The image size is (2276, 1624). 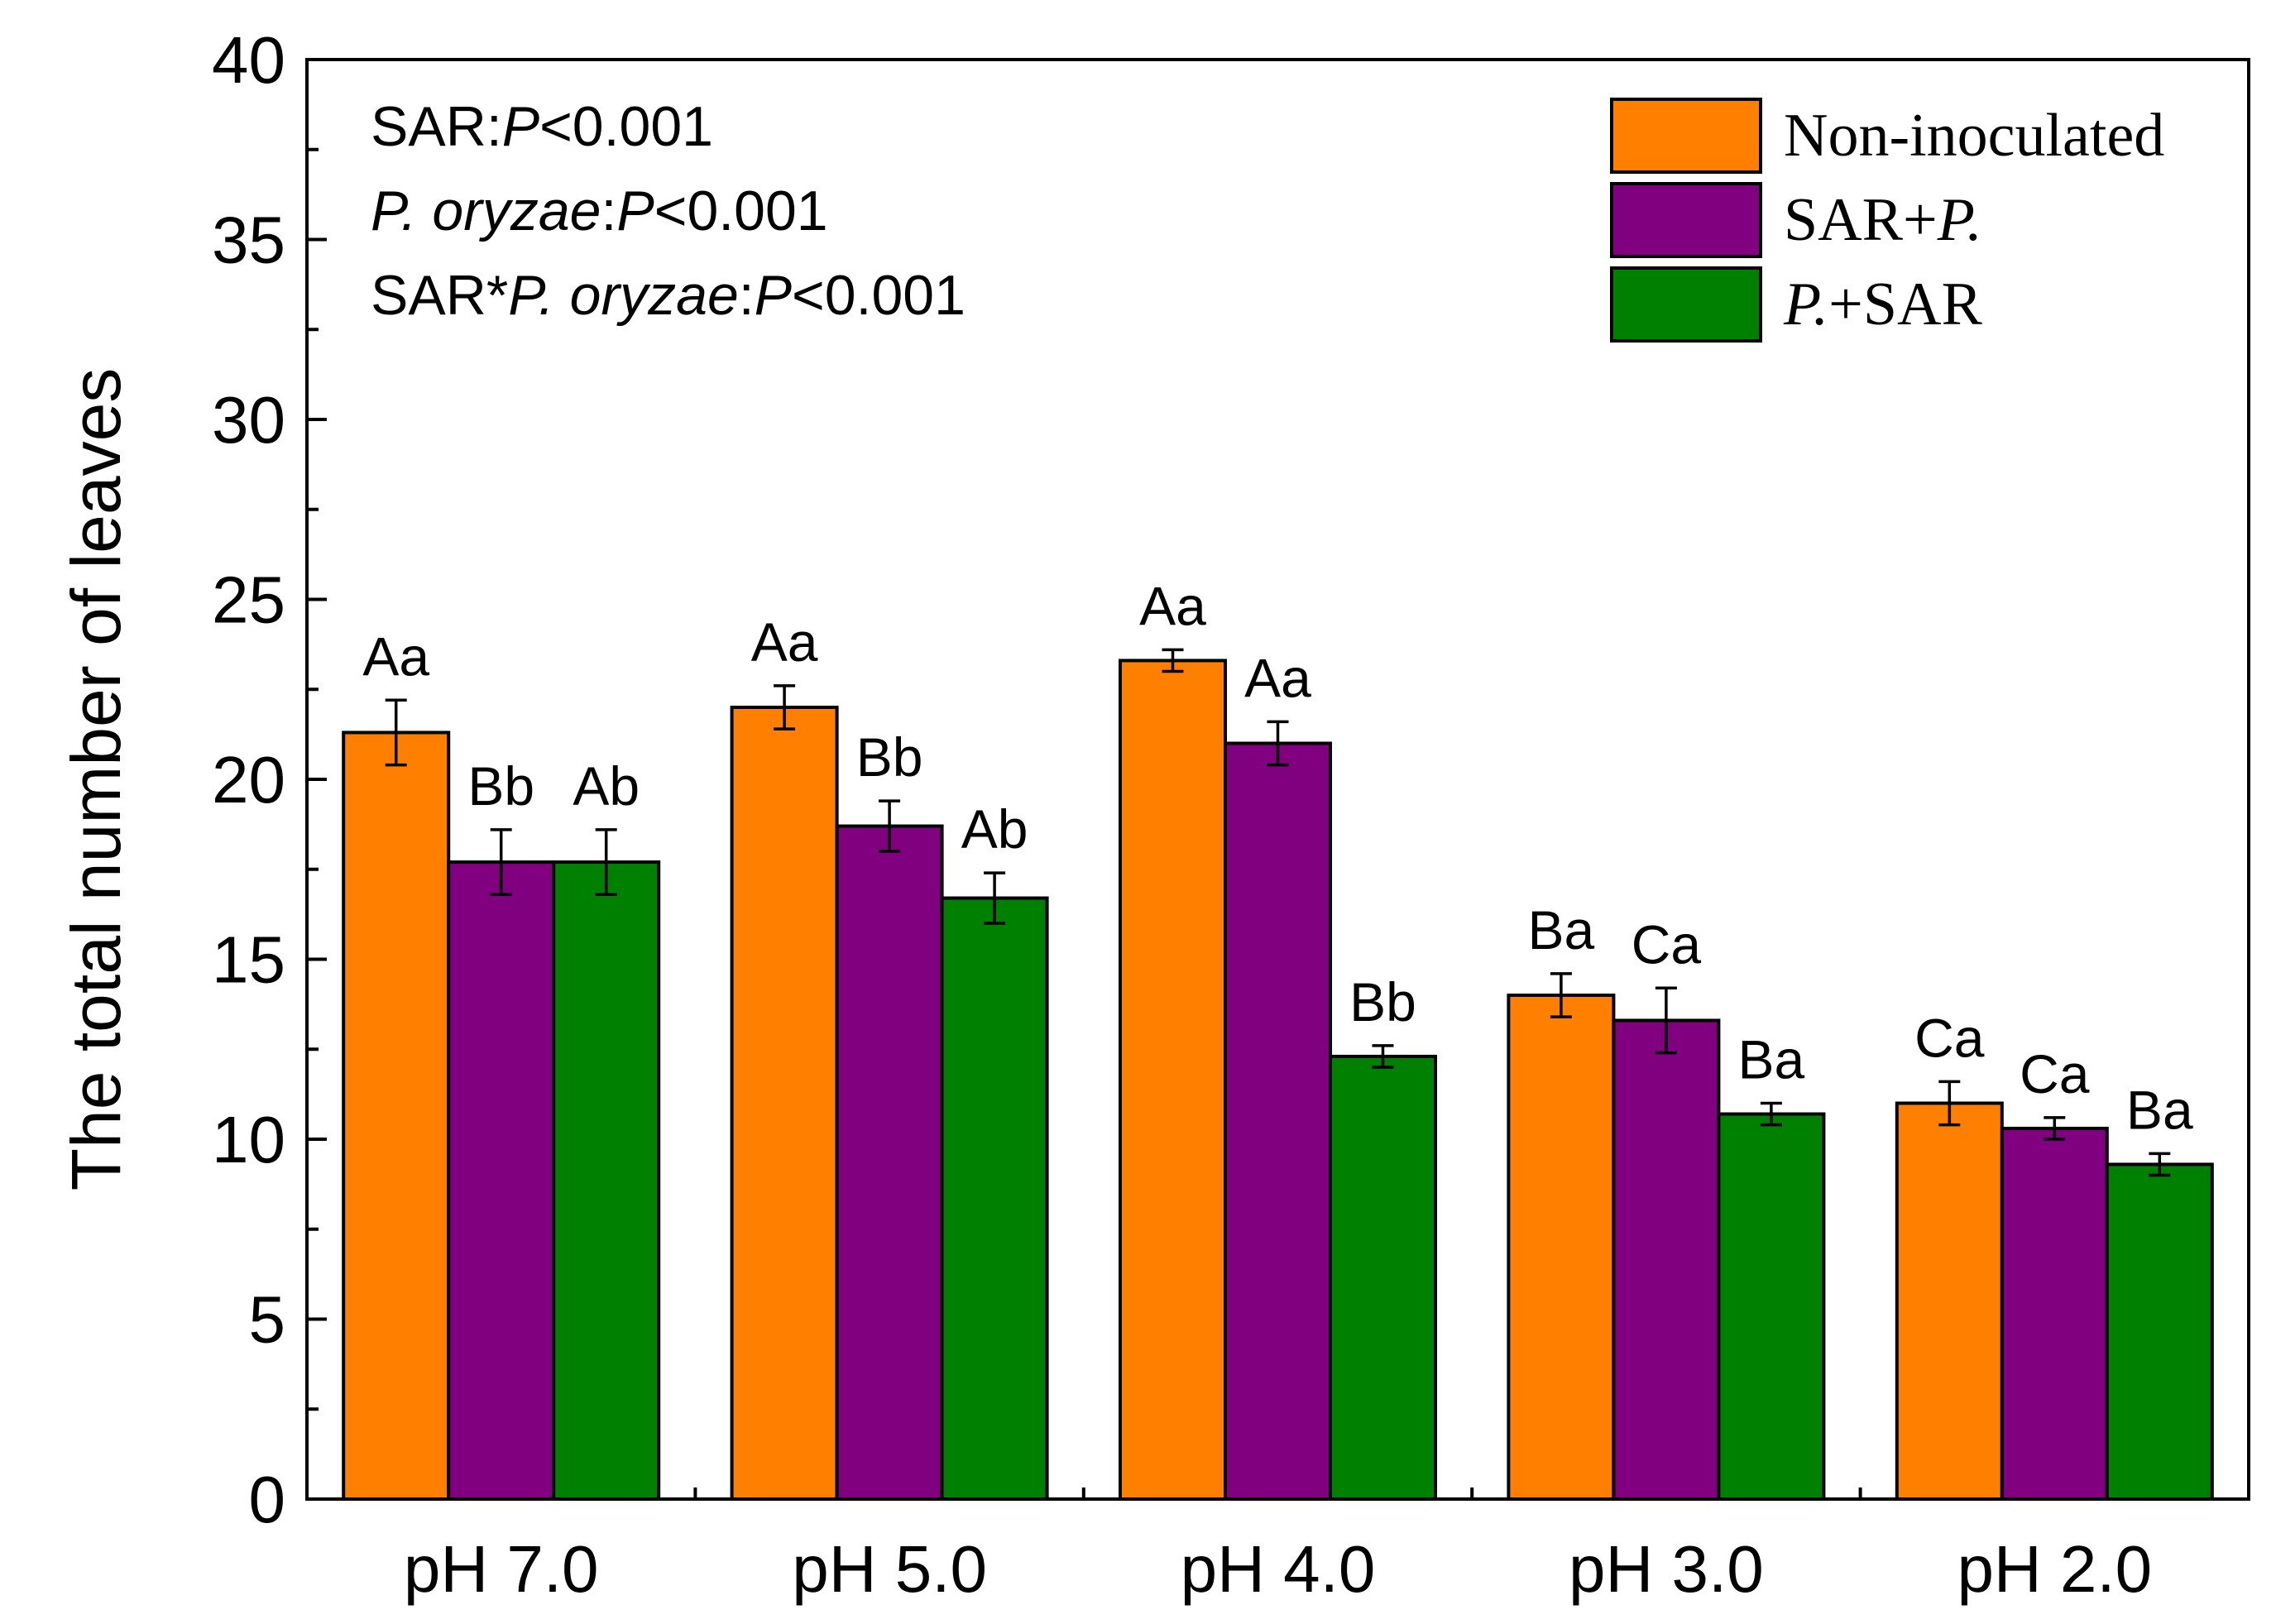 I want to click on legend-label: P.+SAR, so click(x=1883, y=304).